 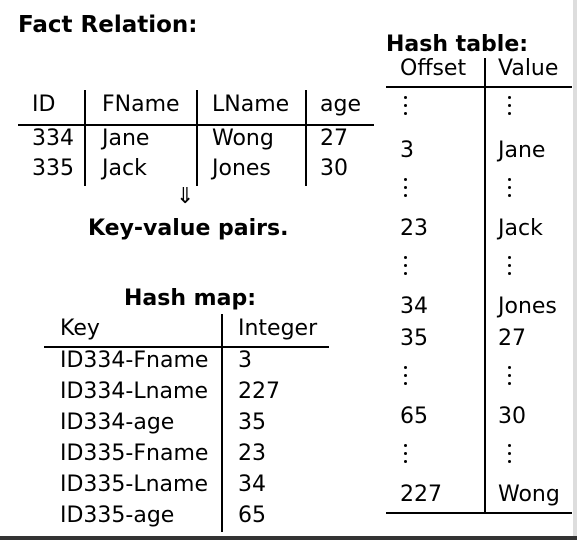 What do you see at coordinates (53, 168) in the screenshot?
I see `fact-row-2-id: 335` at bounding box center [53, 168].